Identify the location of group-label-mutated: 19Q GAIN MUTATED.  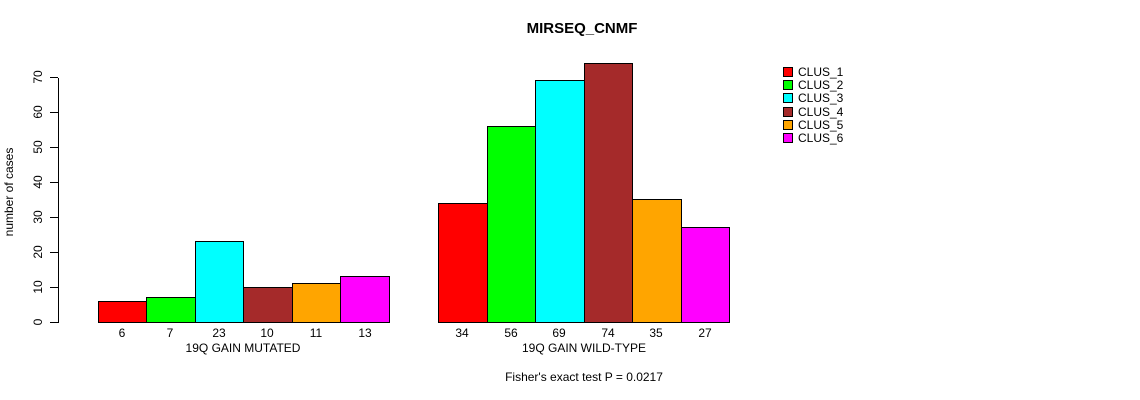
(243, 348).